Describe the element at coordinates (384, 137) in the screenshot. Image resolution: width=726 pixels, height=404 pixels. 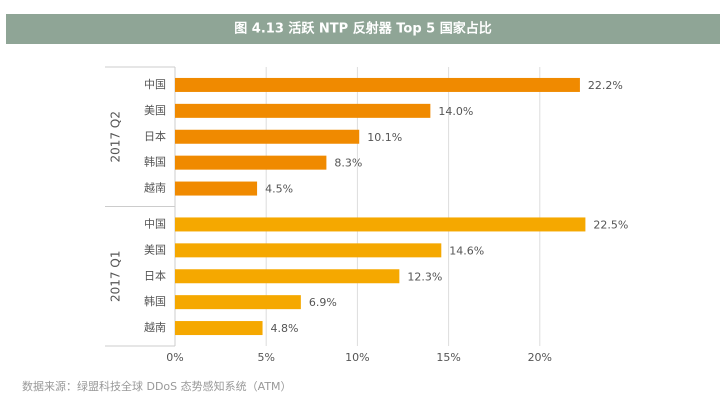
I see `value-label: 10.1%` at that location.